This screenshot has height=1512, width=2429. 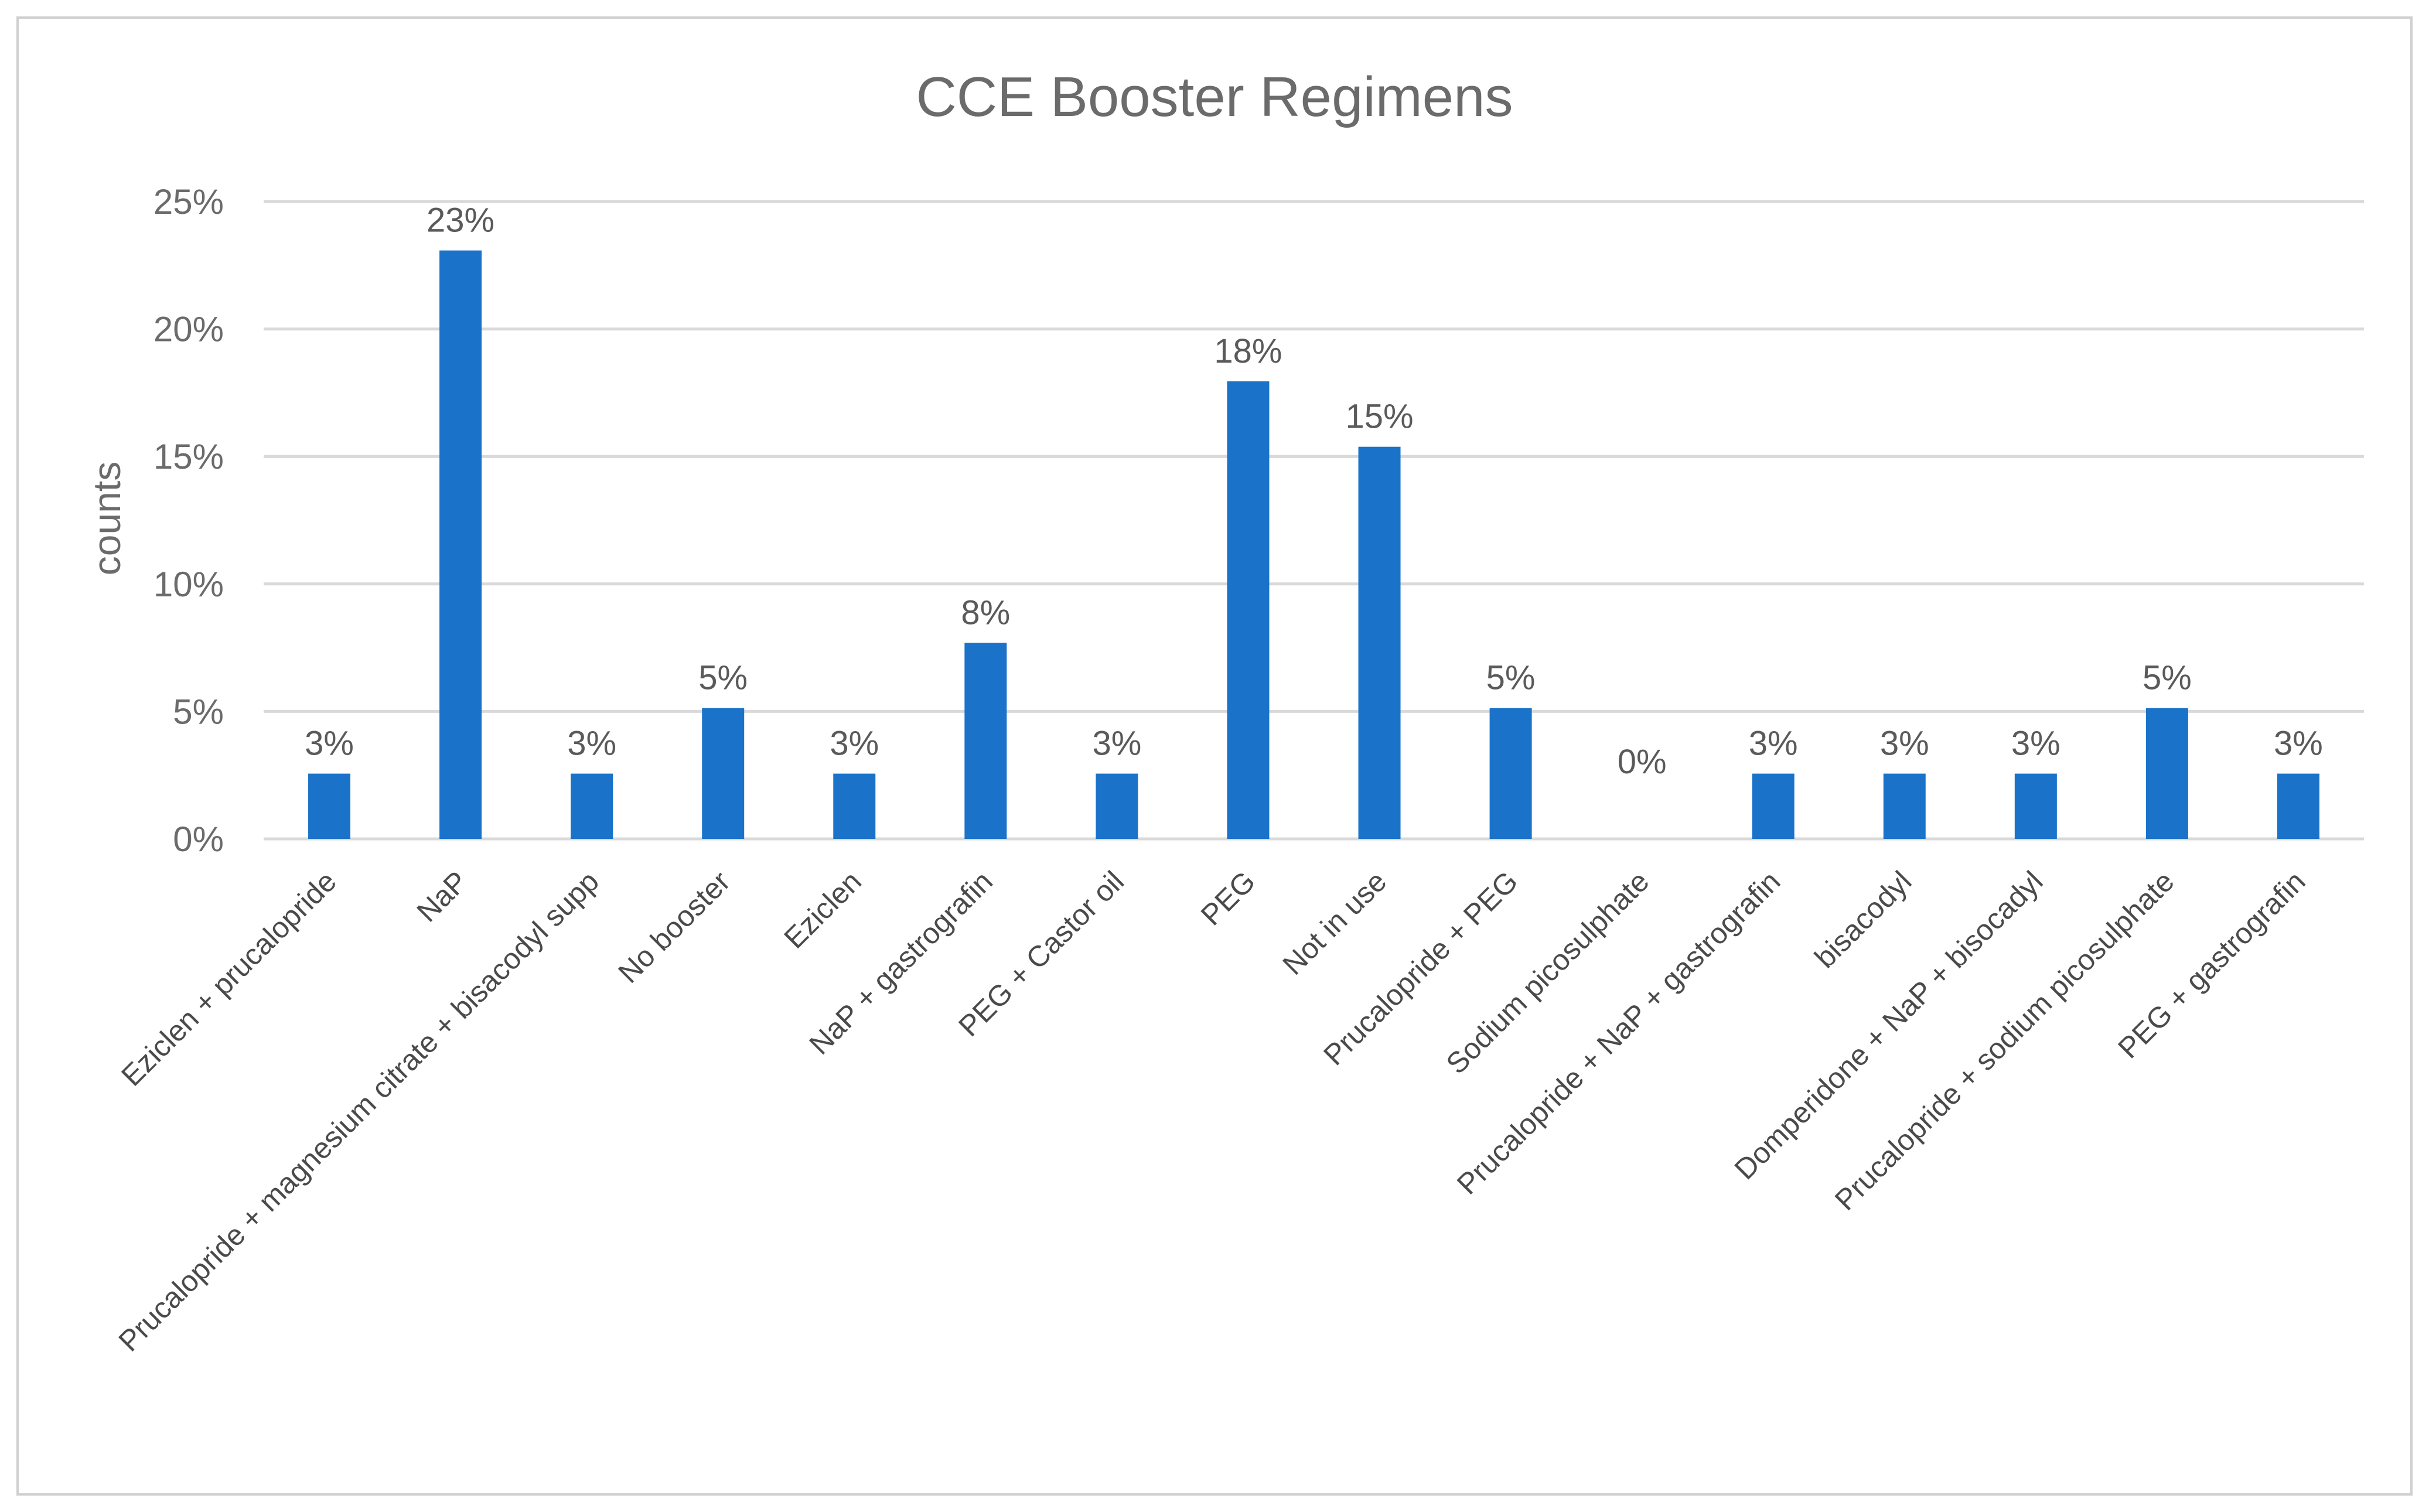 What do you see at coordinates (1214, 97) in the screenshot?
I see `chart-title: CCE Booster Regimens` at bounding box center [1214, 97].